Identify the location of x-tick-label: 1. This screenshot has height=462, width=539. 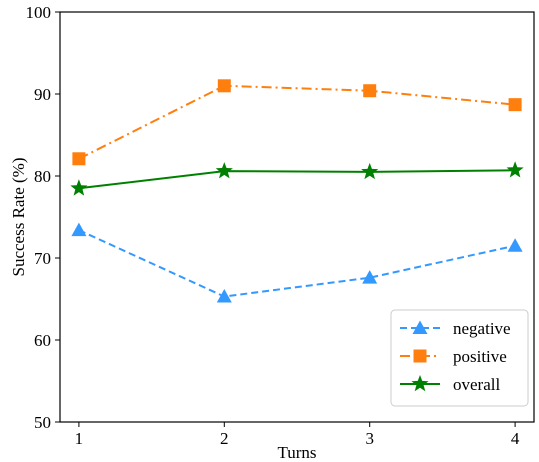
(79, 438).